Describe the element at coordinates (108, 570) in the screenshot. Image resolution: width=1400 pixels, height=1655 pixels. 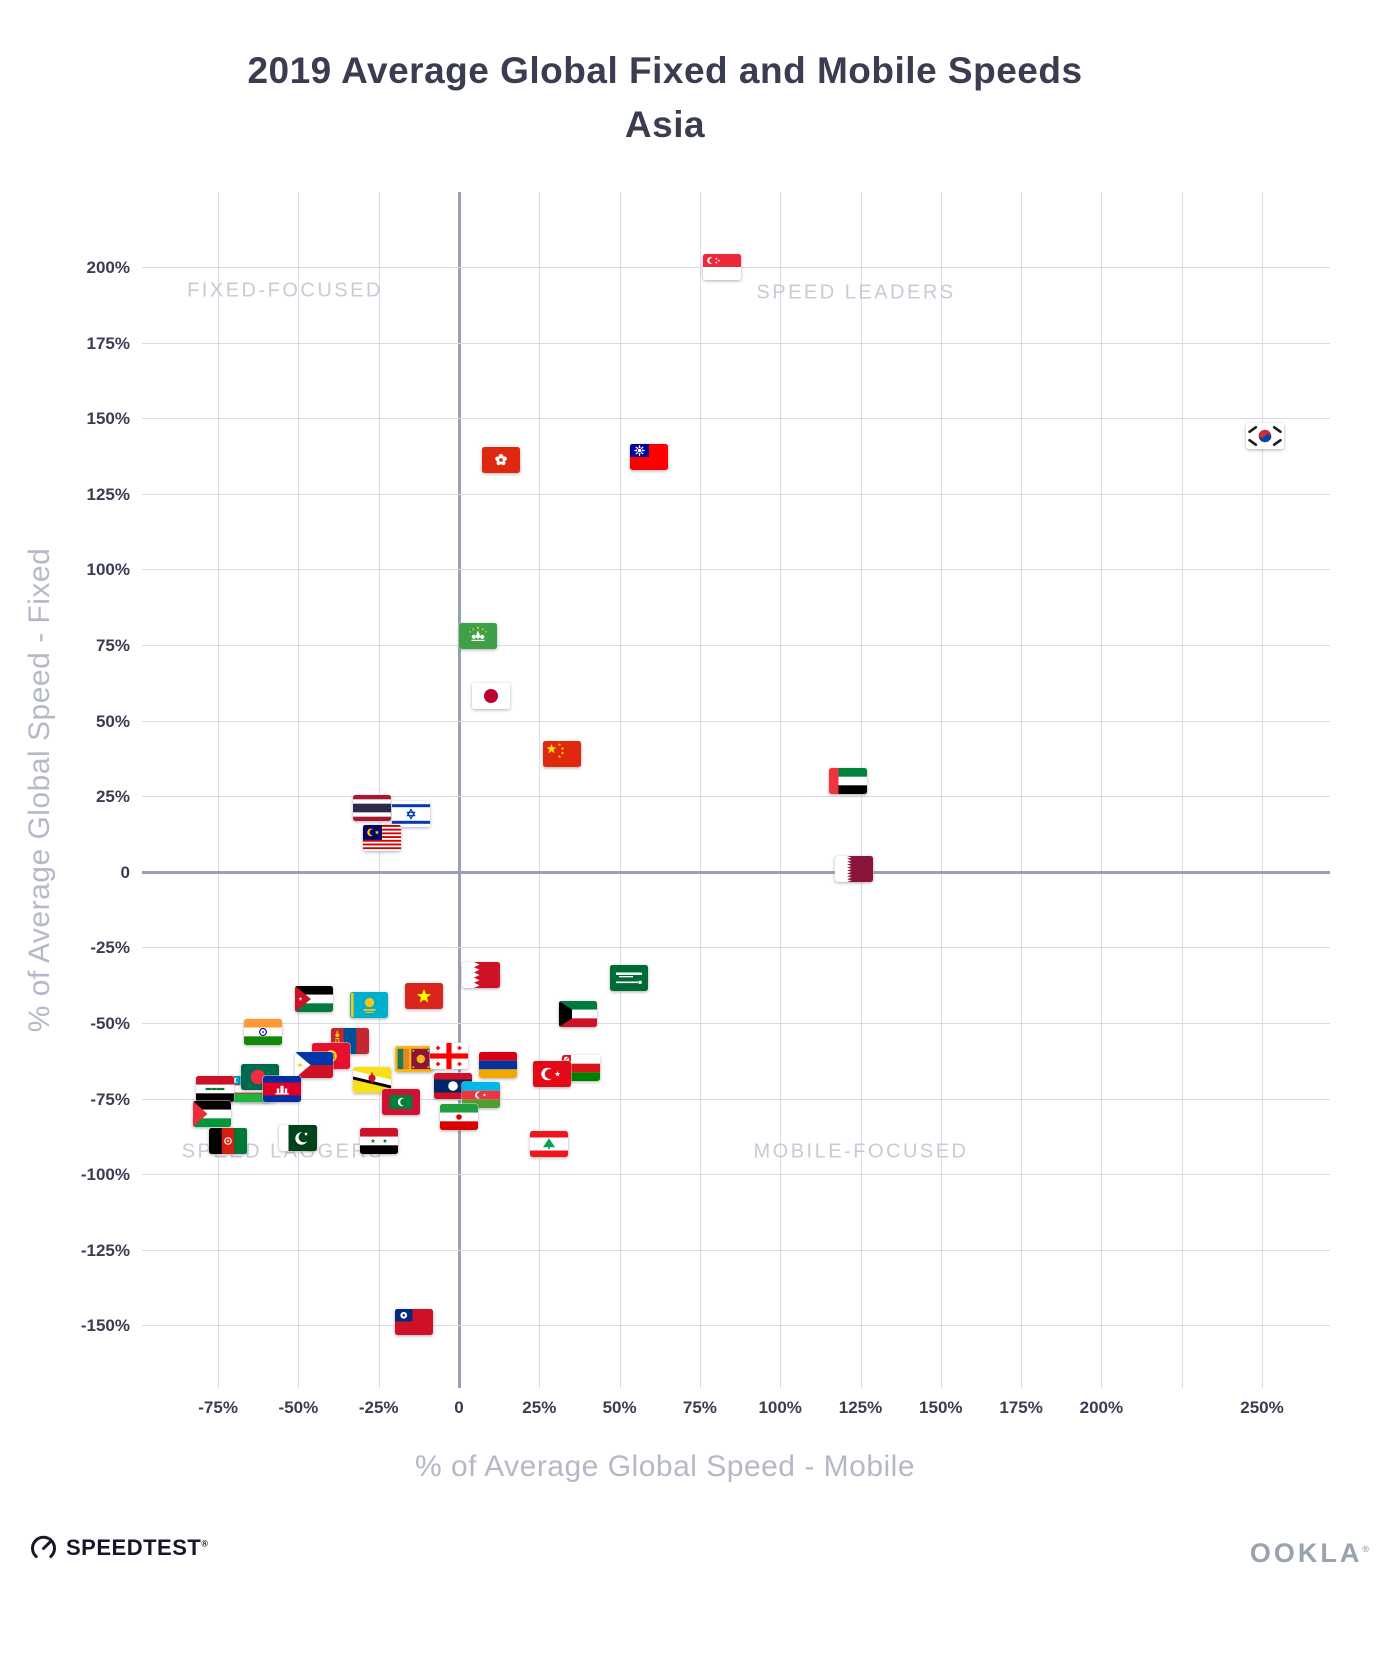
I see `y-tick-label: 100%` at that location.